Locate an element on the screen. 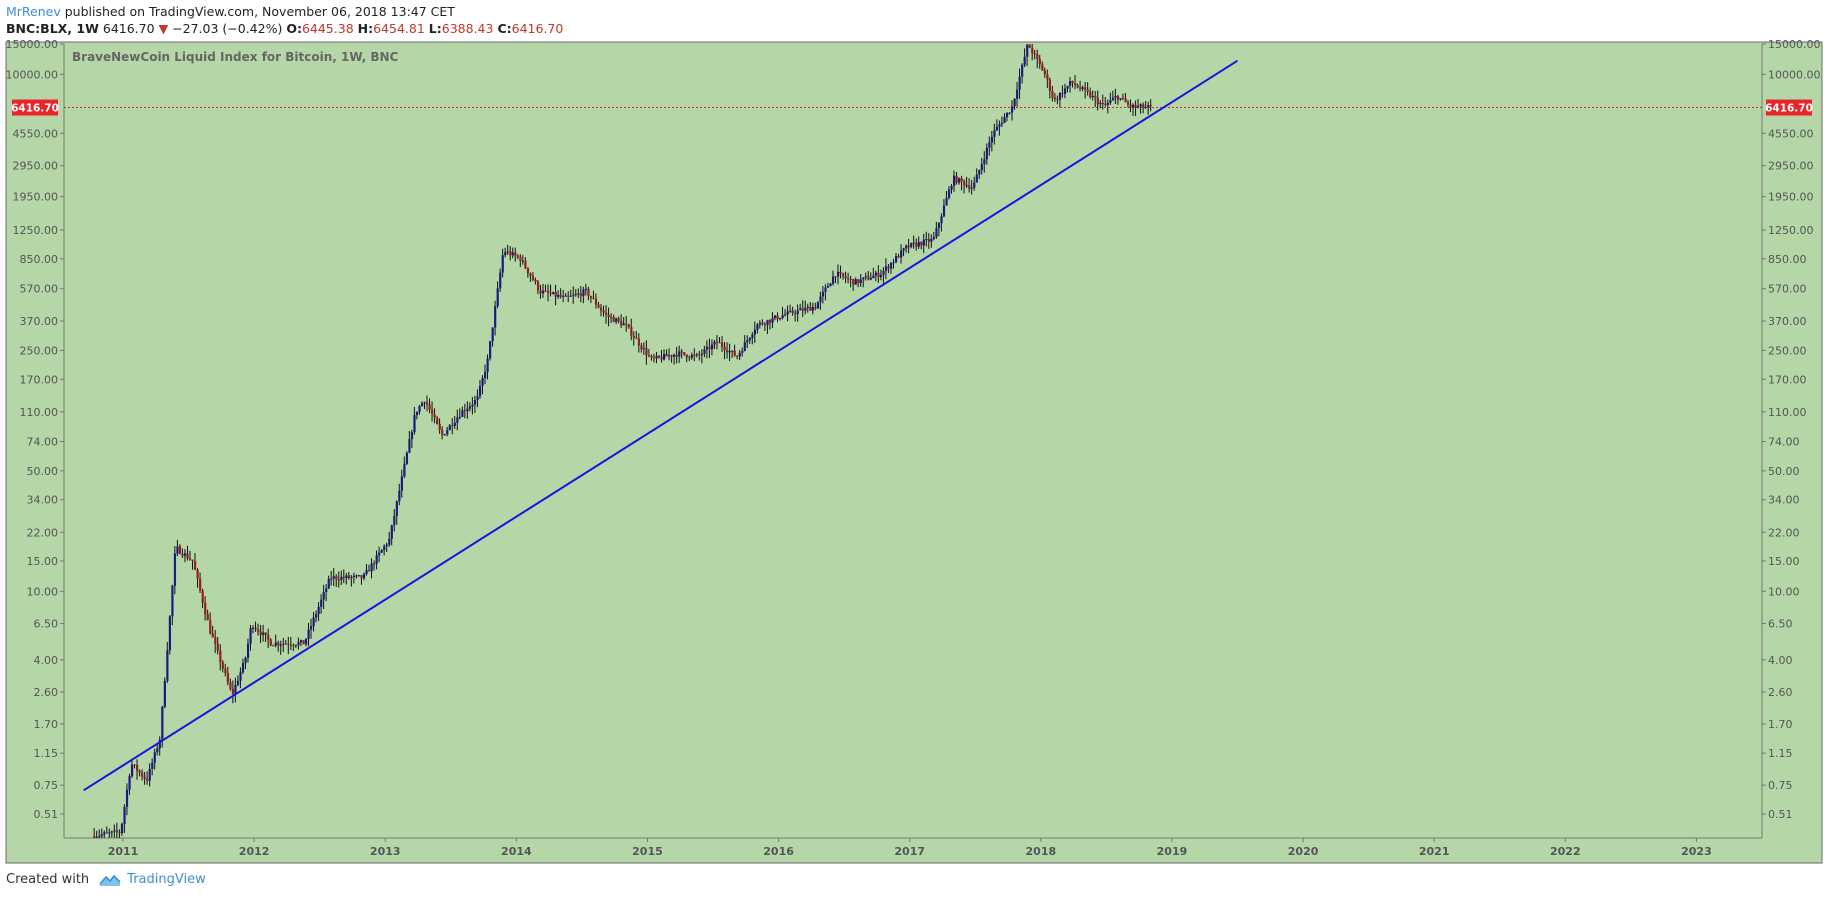 Image resolution: width=1828 pixels, height=900 pixels. x-tick-label: 2015 is located at coordinates (647, 851).